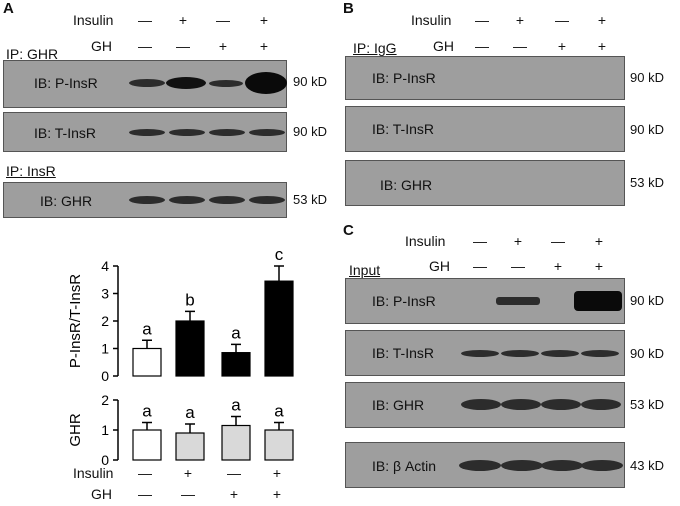 The height and width of the screenshot is (506, 680). I want to click on panel-b-letter: B, so click(348, 8).